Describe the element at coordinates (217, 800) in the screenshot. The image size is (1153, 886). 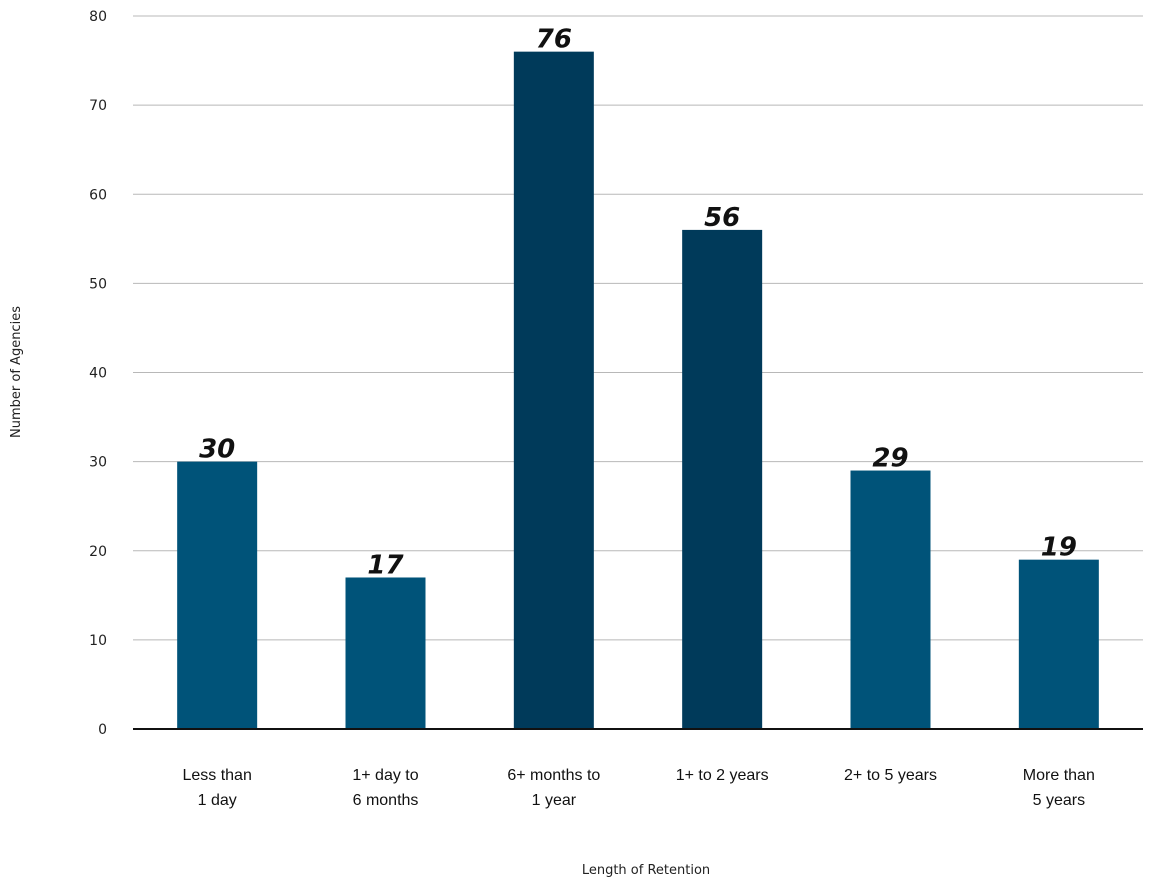
I see `x-category-line: 1 day` at that location.